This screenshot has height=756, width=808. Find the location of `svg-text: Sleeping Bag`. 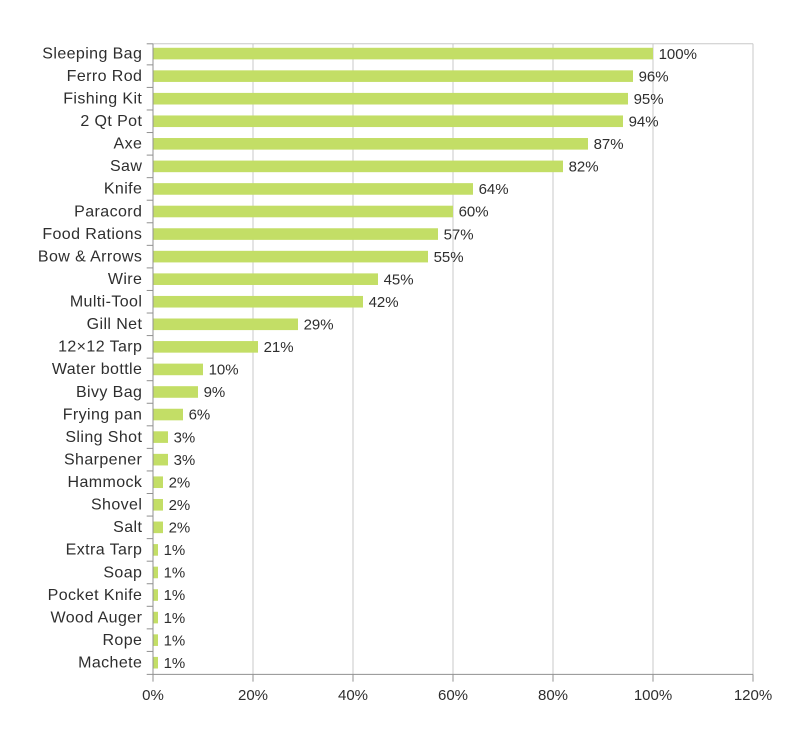

svg-text: Sleeping Bag is located at coordinates (92, 53).